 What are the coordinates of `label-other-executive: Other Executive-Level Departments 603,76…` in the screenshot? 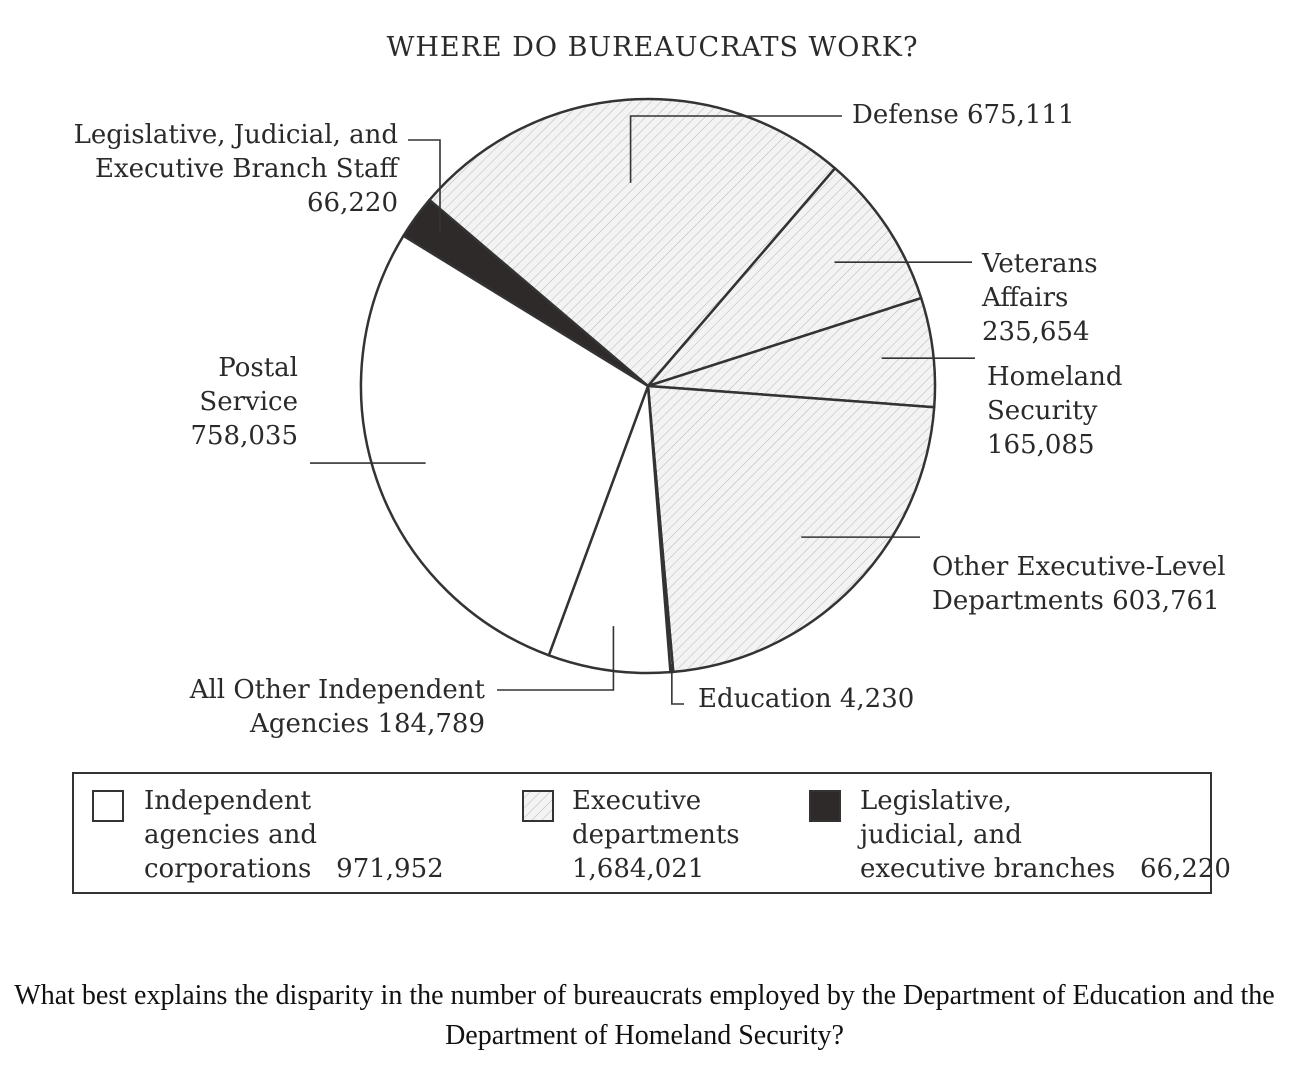 It's located at (1079, 584).